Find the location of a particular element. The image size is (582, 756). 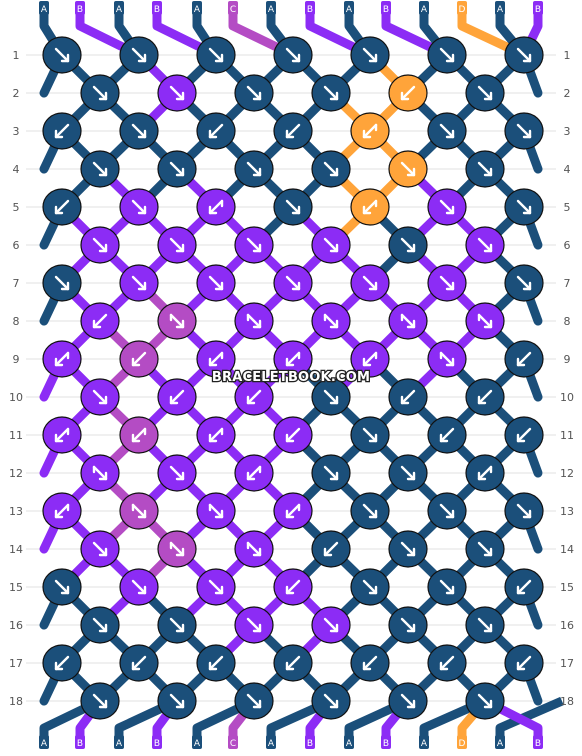

watermark-text: BRACELETBOOK.COM is located at coordinates (291, 377).